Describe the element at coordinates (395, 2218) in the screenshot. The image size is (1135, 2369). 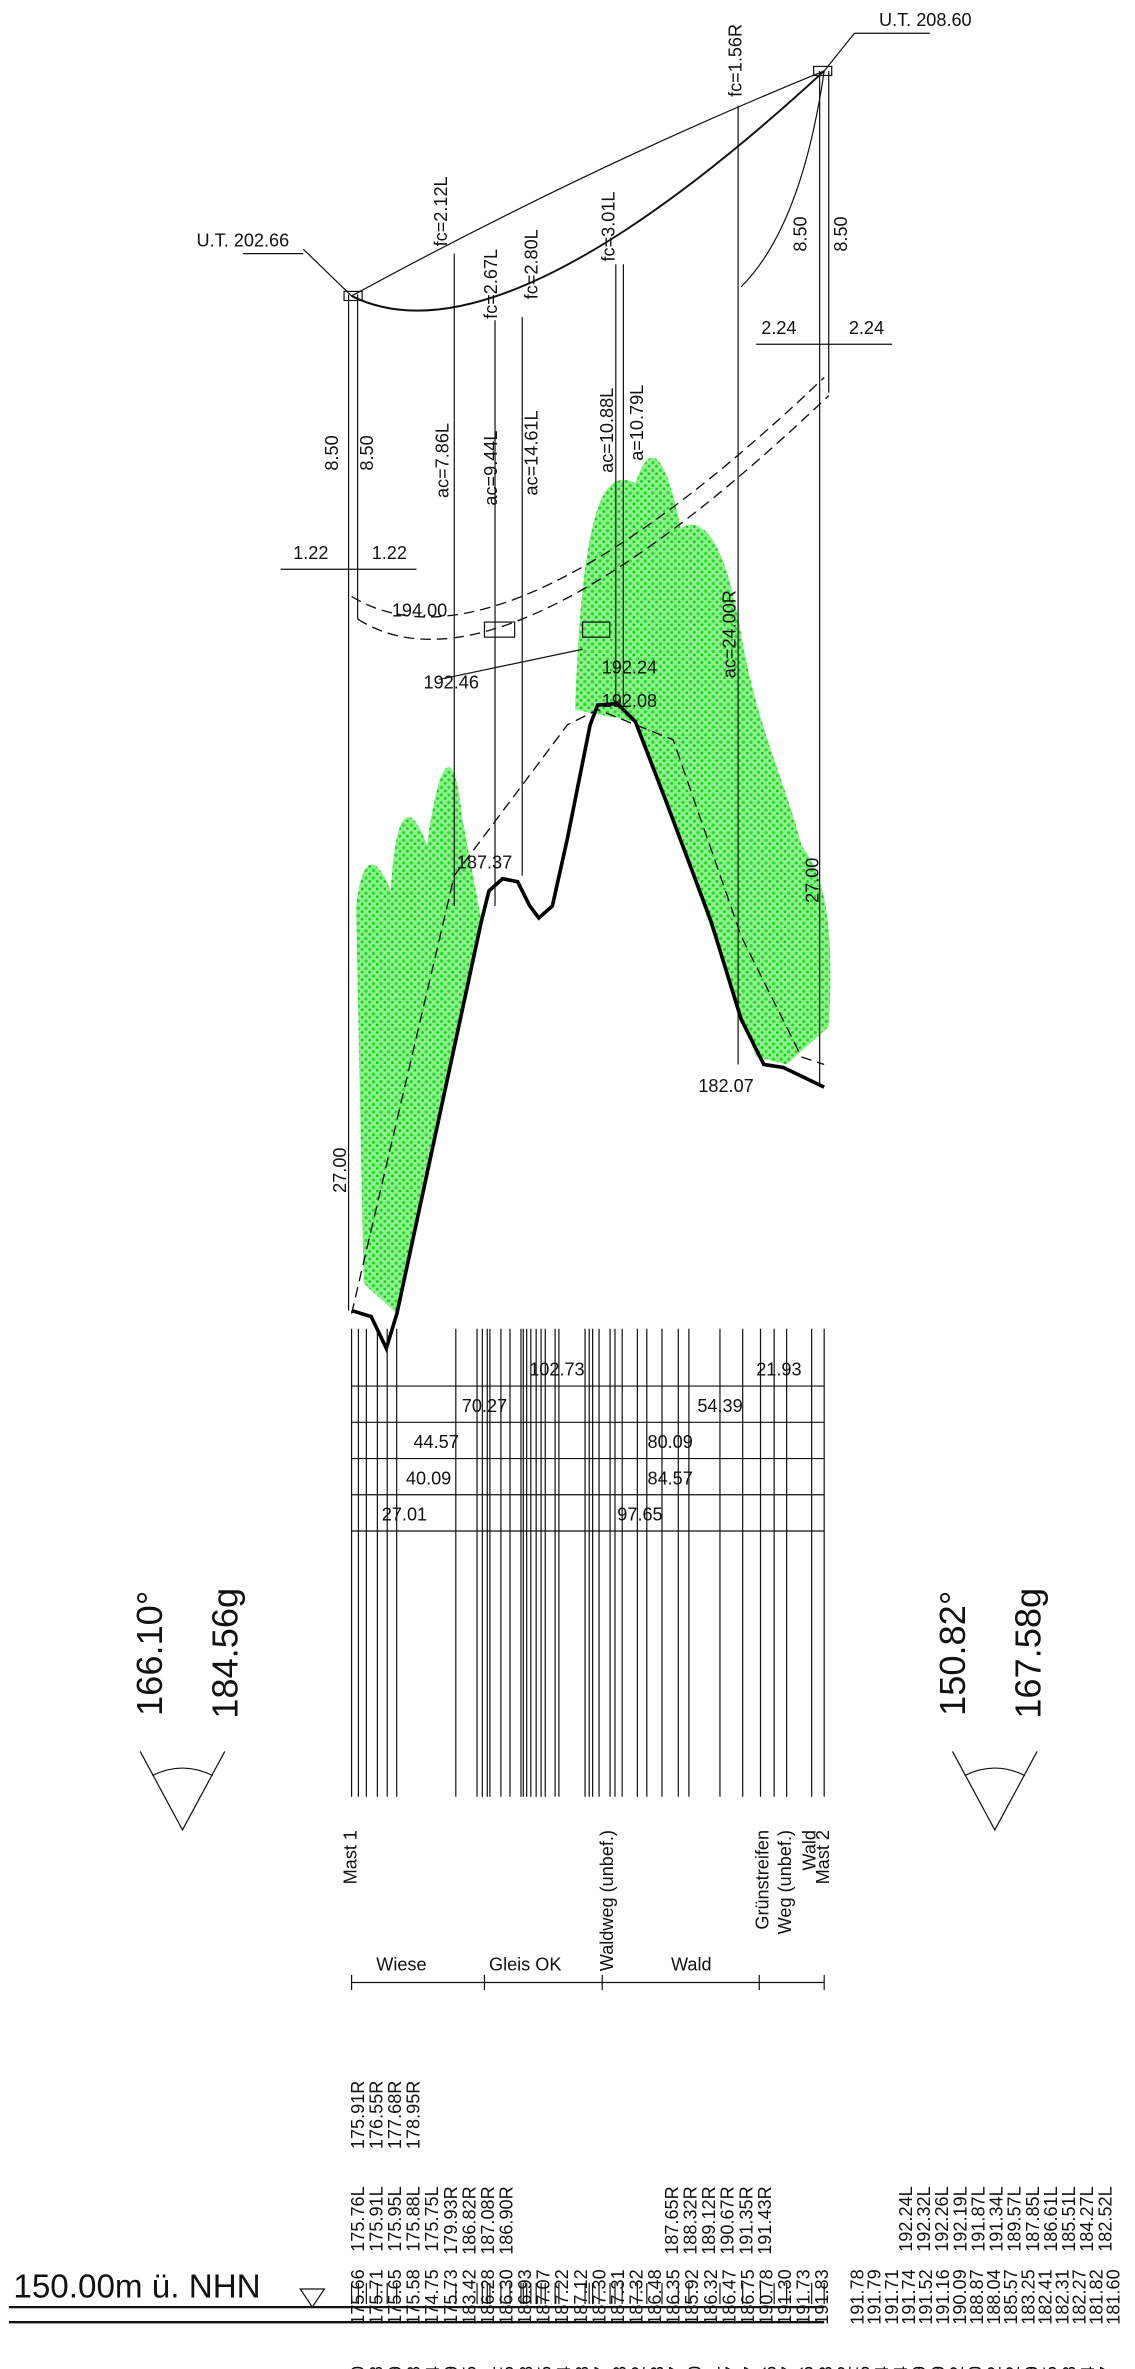
I see `label: 175.95L` at that location.